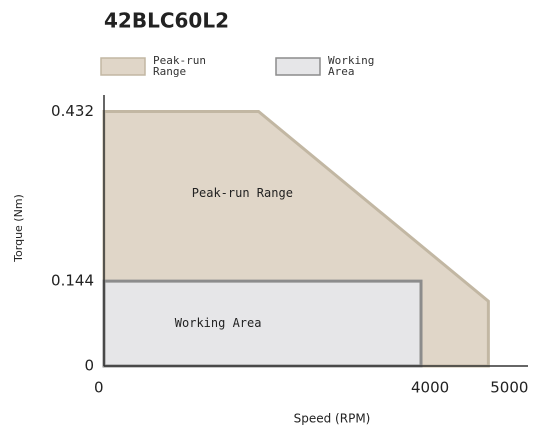 This screenshot has height=433, width=536. I want to click on area-label: Working Area, so click(218, 323).